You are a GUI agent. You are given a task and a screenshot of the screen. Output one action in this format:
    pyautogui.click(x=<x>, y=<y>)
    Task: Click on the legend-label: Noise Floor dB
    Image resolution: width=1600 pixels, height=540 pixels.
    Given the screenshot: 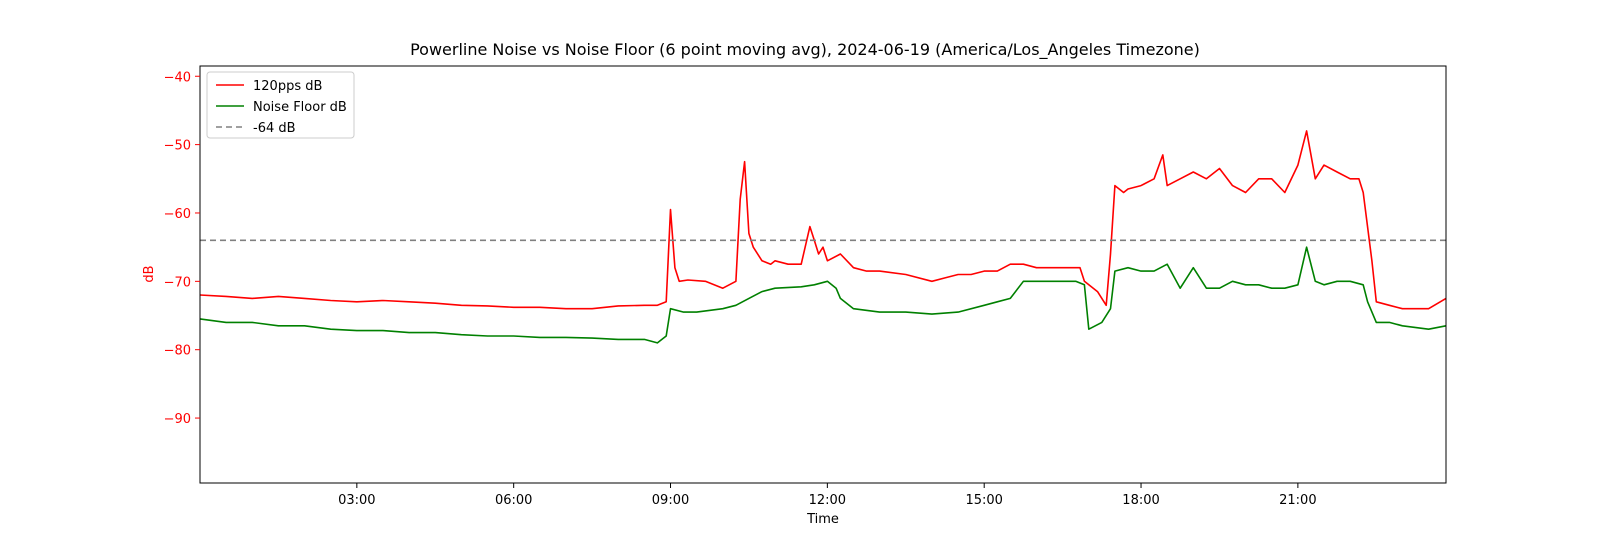 What is the action you would take?
    pyautogui.click(x=300, y=107)
    